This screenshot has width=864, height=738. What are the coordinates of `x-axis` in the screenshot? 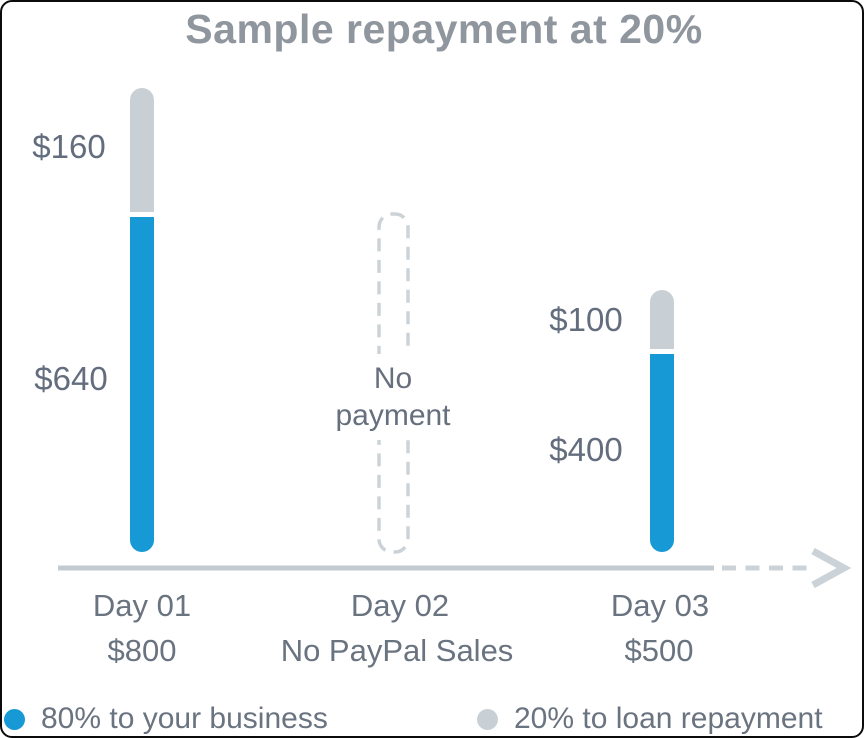 It's located at (455, 568).